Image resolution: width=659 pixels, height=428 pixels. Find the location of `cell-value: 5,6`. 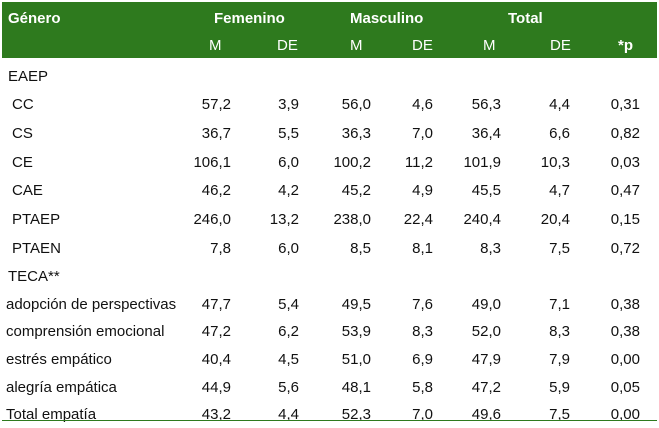

cell-value: 5,6 is located at coordinates (288, 387).